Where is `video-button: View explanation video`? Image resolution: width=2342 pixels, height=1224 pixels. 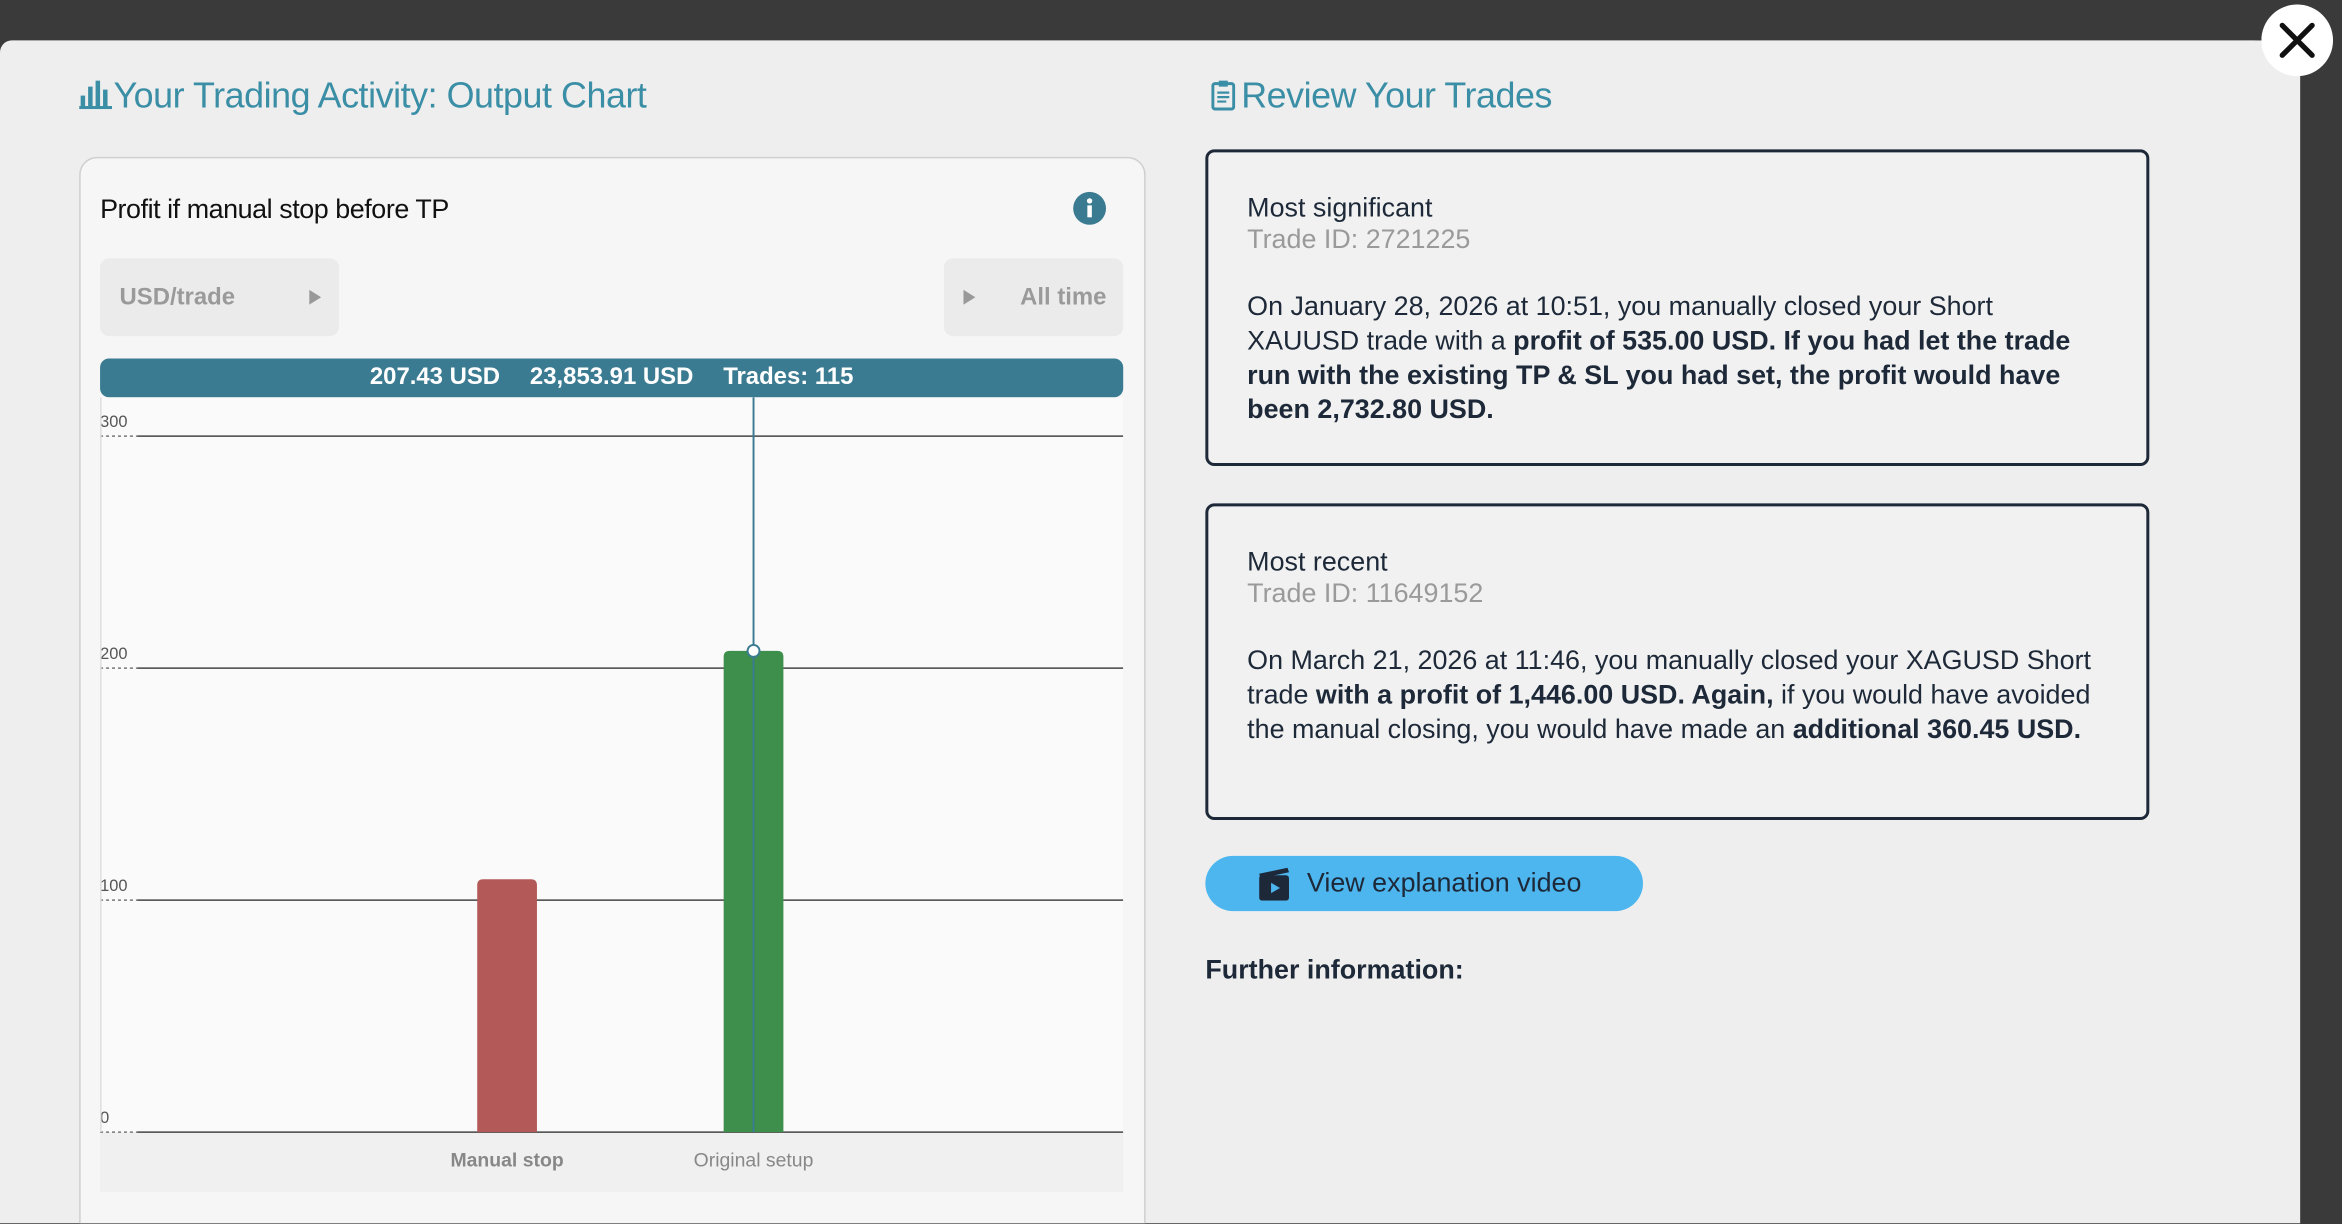 video-button: View explanation video is located at coordinates (1424, 883).